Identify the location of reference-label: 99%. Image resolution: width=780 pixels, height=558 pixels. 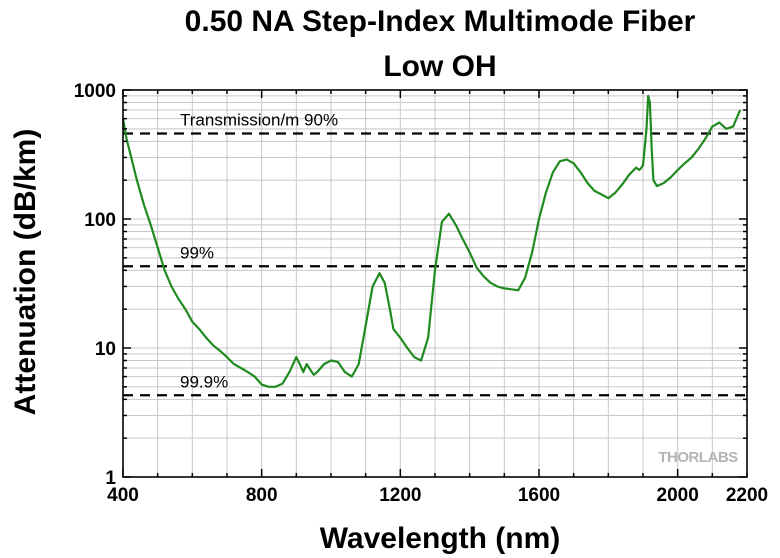
(197, 252).